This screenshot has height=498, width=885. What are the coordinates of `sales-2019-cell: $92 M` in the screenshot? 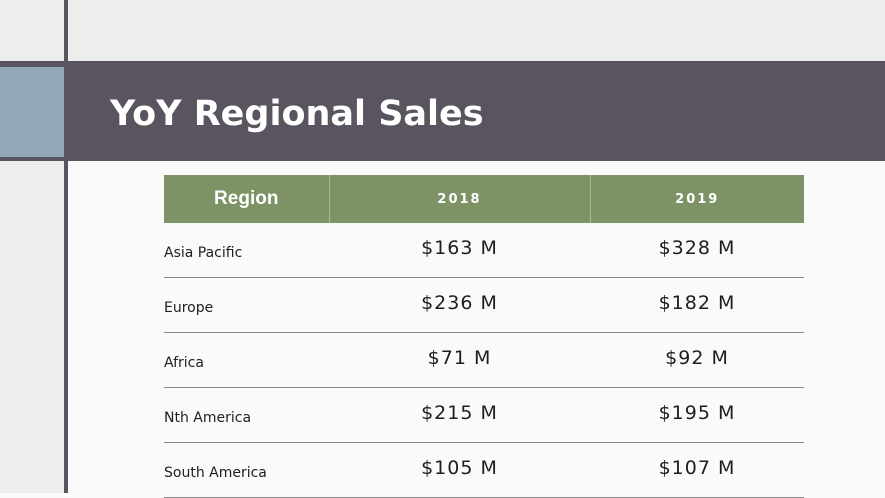 It's located at (697, 360).